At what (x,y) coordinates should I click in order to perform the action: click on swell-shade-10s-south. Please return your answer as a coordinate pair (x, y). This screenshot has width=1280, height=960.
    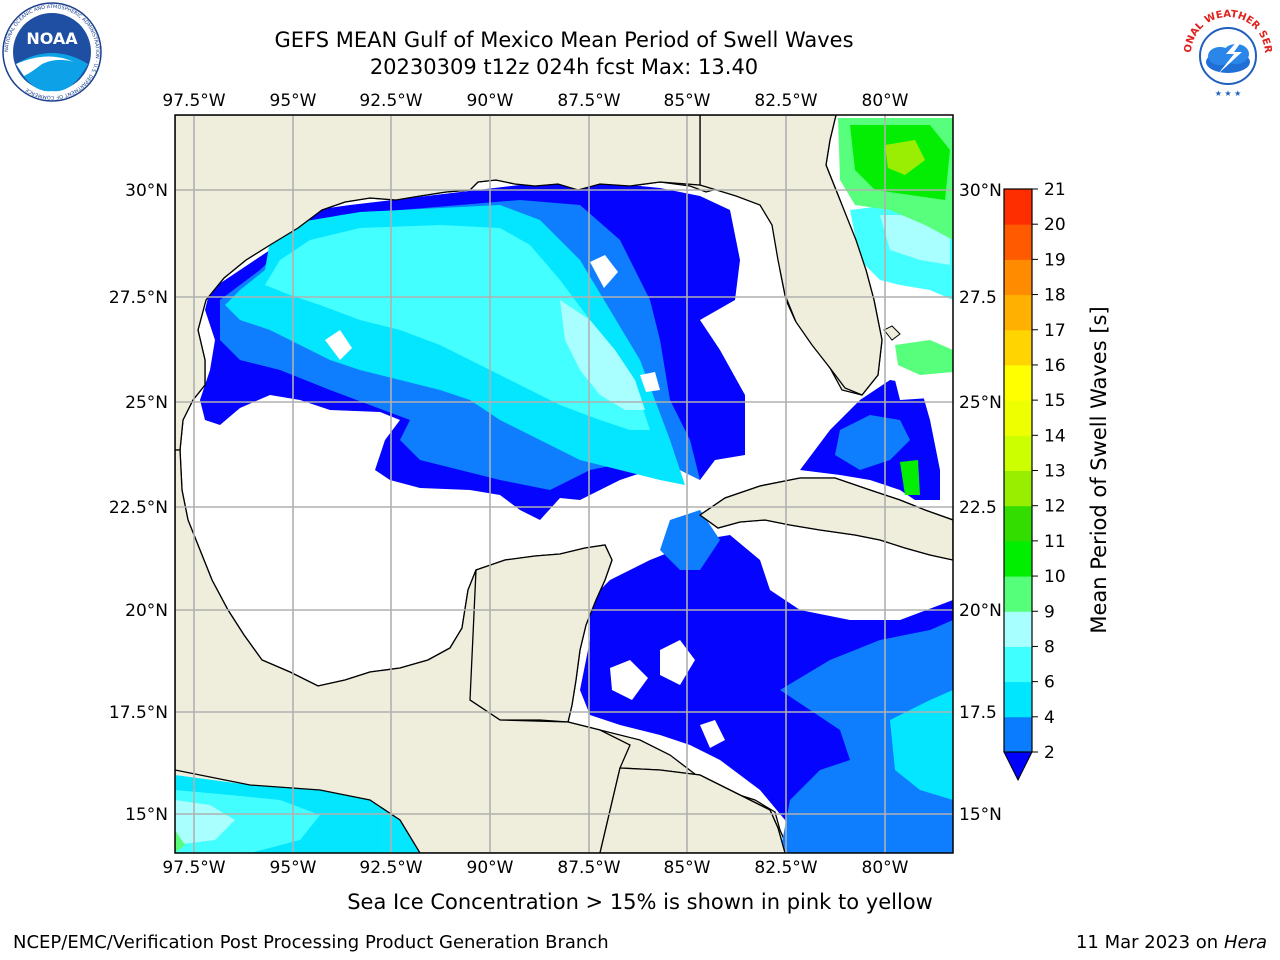
    Looking at the image, I should click on (180, 841).